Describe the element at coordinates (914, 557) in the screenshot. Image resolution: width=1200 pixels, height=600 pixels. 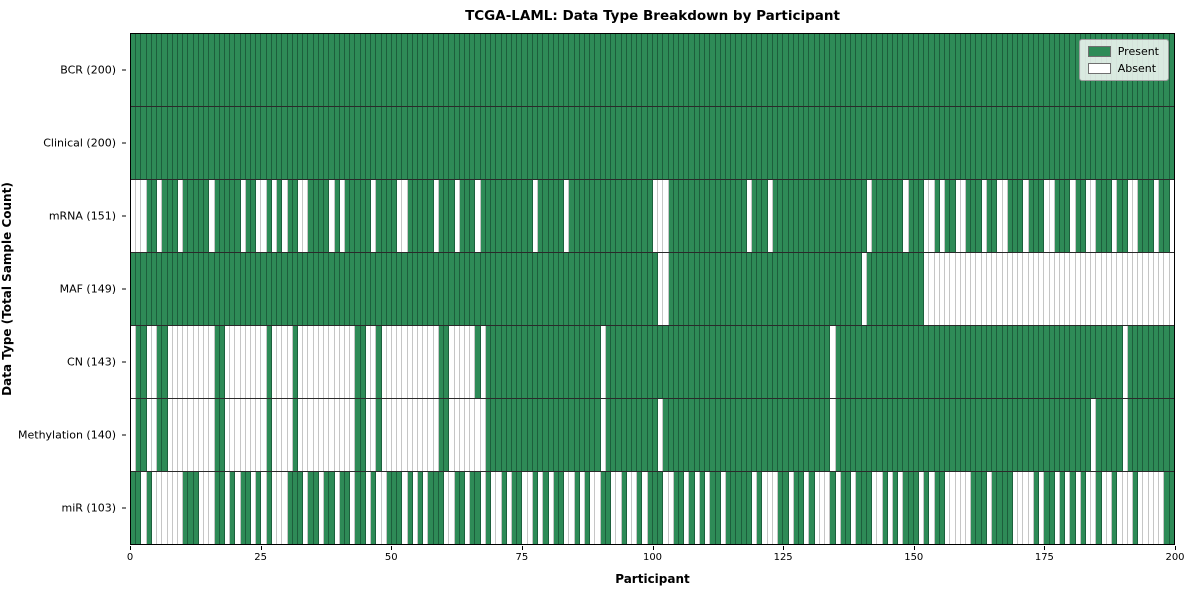
I see `x-tick-label: 150` at that location.